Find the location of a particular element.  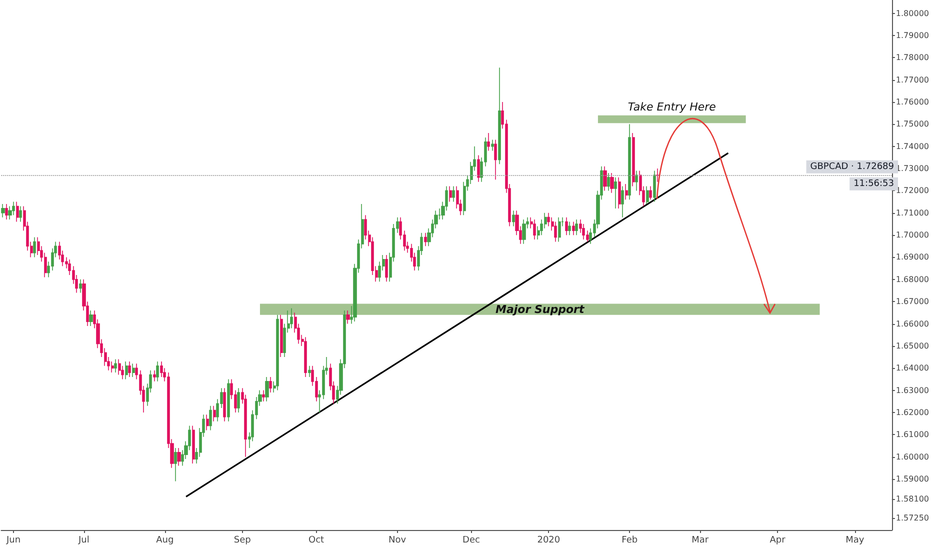

x-tick-label: Sep is located at coordinates (243, 541).